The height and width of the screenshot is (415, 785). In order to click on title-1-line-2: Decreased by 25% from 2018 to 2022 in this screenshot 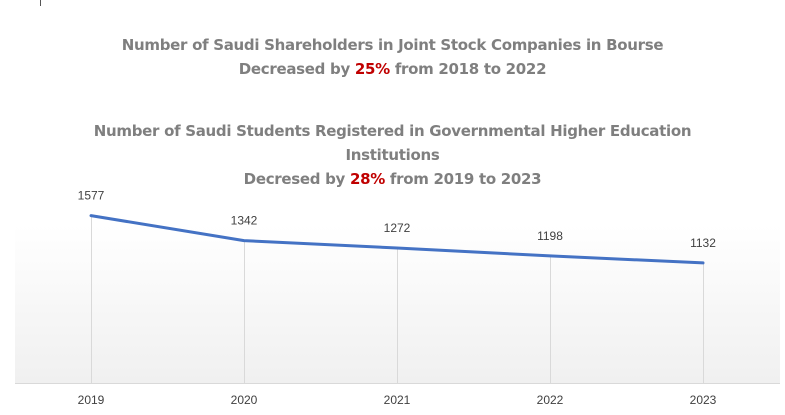, I will do `click(392, 69)`.